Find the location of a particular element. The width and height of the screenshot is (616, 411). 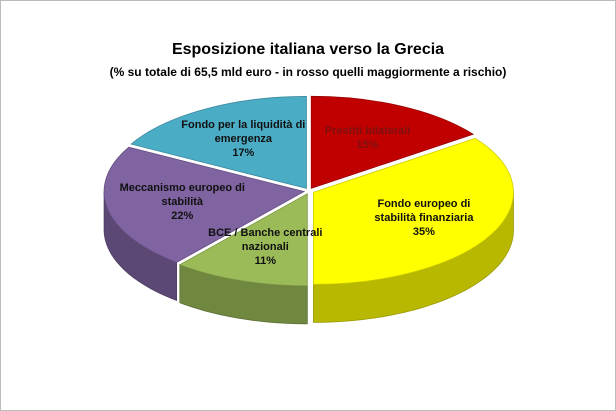

slice-label-group: Prestiti bilaterali 15% is located at coordinates (368, 138).